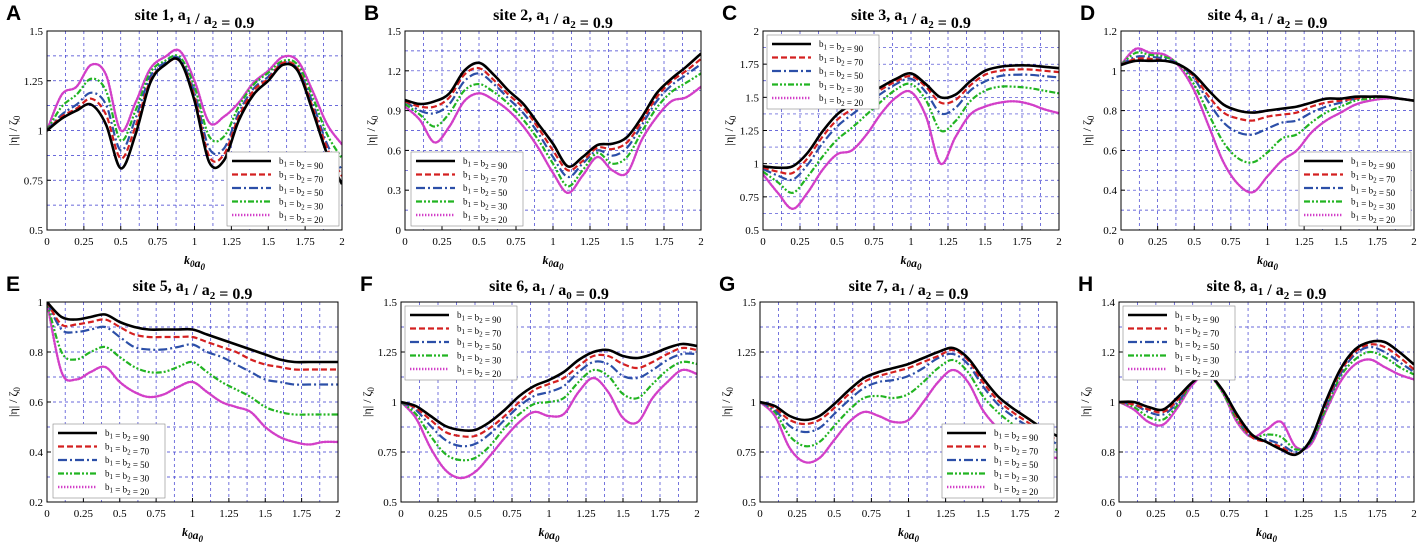 Image resolution: width=1417 pixels, height=542 pixels. What do you see at coordinates (1085, 284) in the screenshot?
I see `panel-letter: H` at bounding box center [1085, 284].